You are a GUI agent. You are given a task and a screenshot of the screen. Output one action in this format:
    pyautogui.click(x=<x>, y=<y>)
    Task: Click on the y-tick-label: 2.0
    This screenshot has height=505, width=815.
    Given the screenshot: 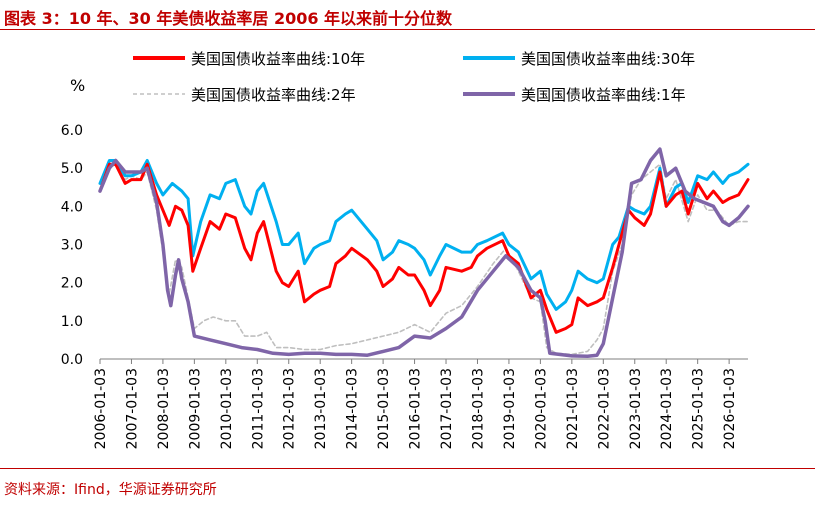 What is the action you would take?
    pyautogui.click(x=72, y=284)
    